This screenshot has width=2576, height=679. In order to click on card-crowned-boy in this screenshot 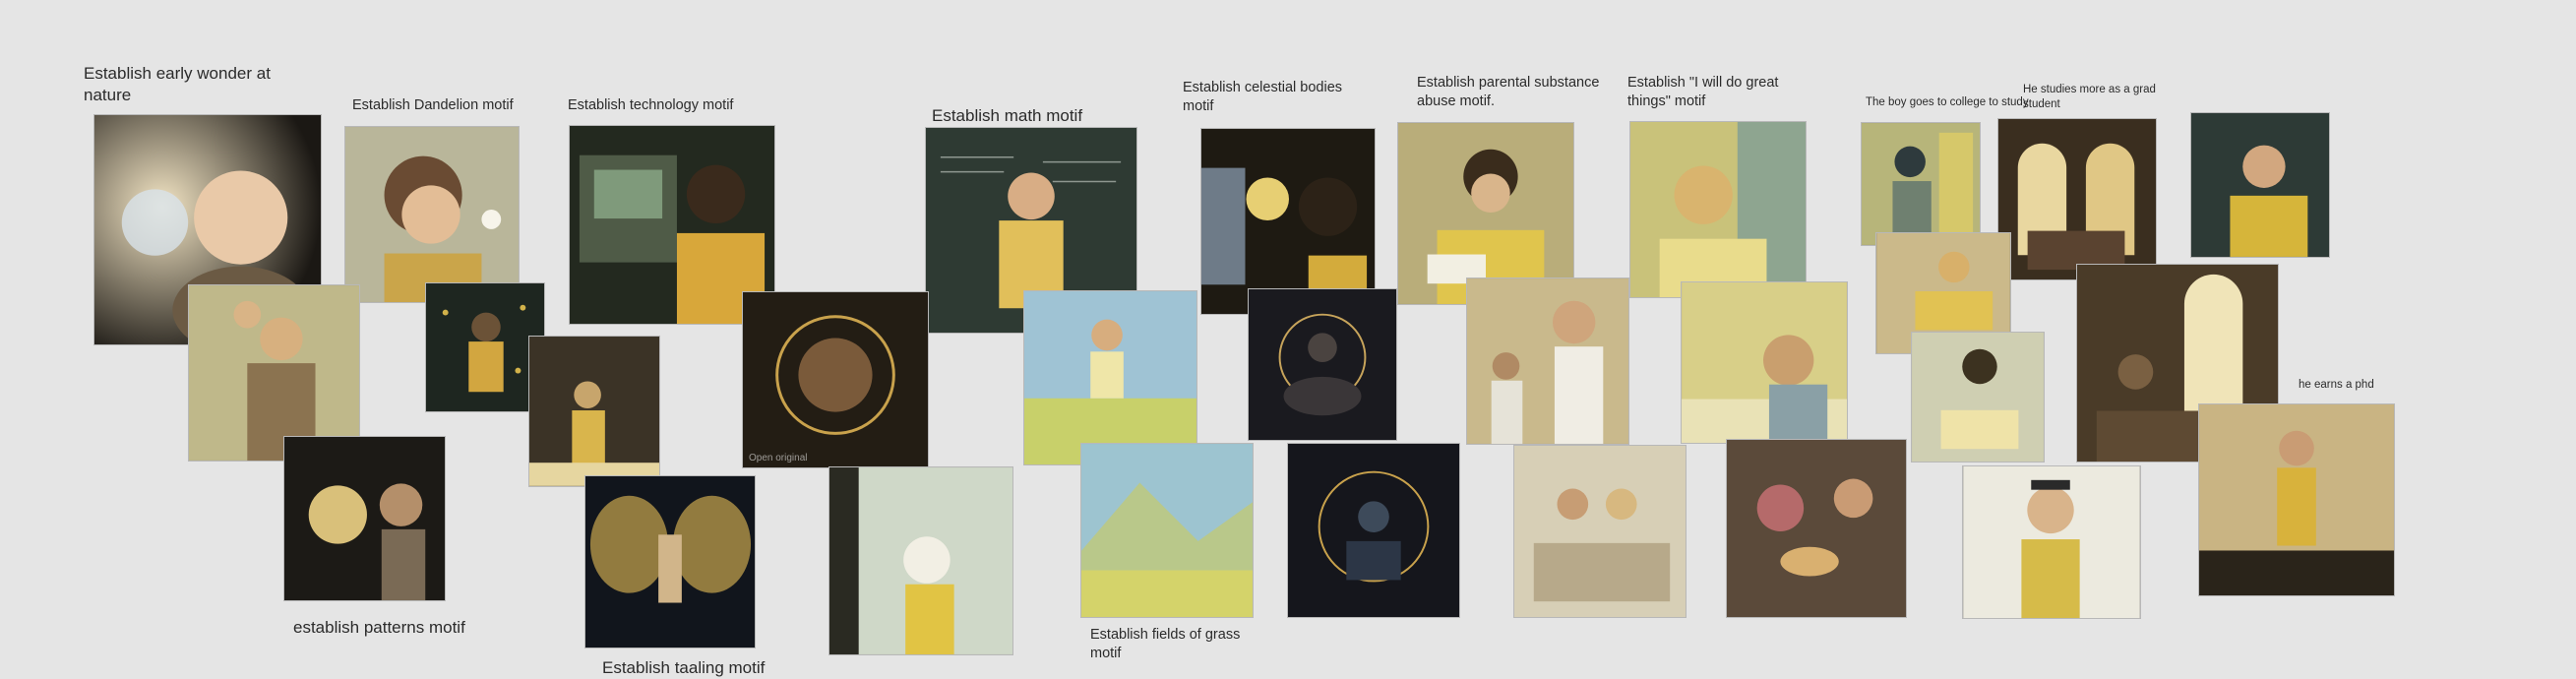, I will do `click(920, 560)`.